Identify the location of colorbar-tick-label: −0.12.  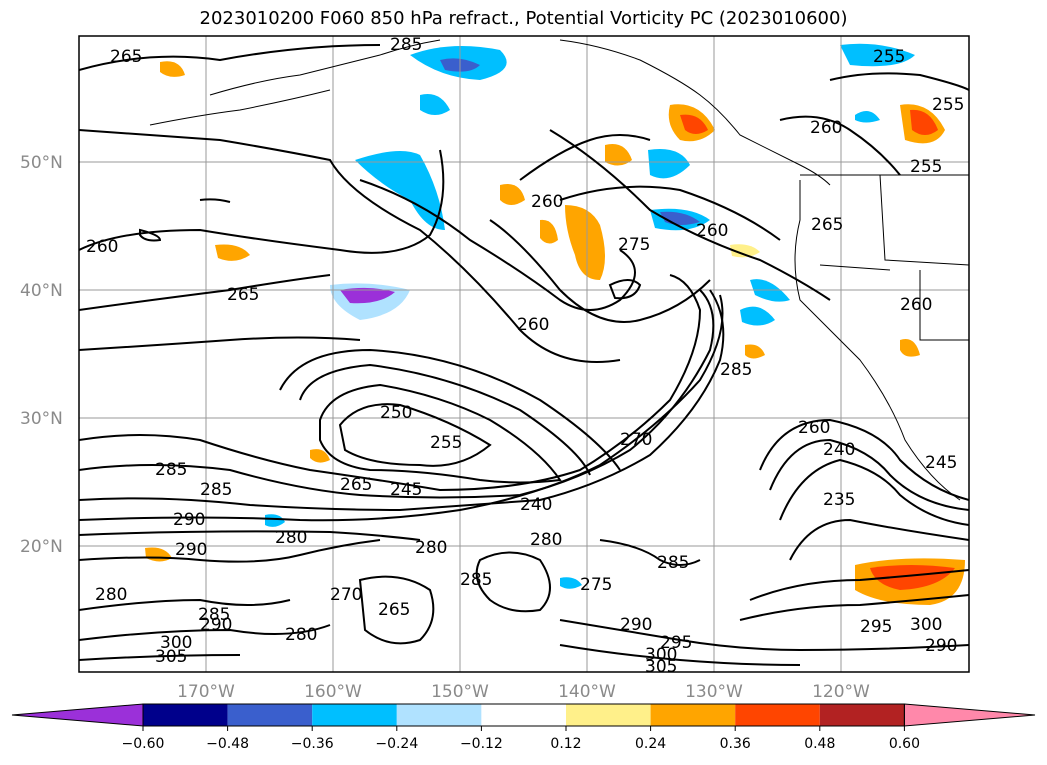
(481, 744).